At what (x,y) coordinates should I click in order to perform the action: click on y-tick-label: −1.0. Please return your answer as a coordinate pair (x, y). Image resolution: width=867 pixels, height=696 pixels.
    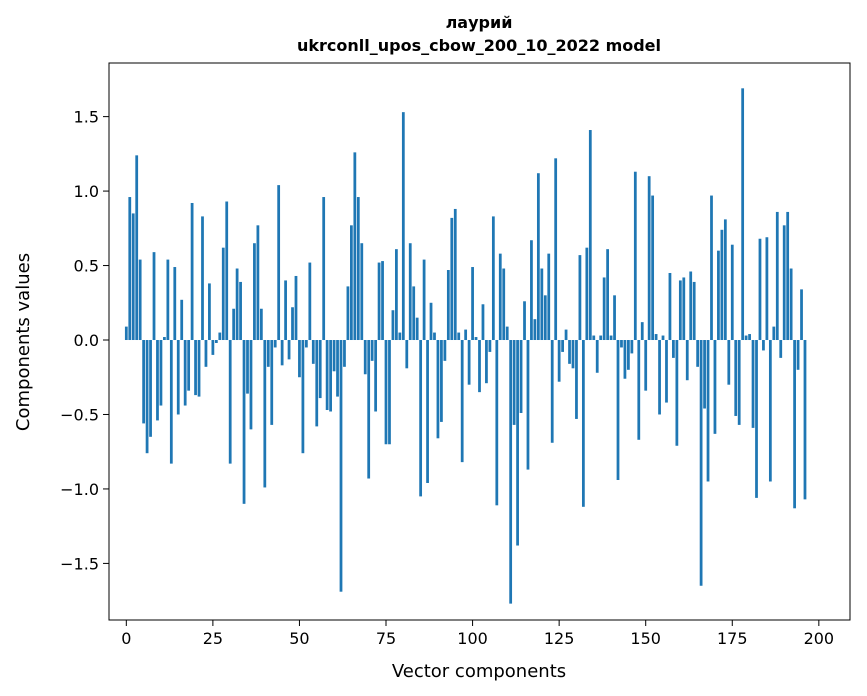
    Looking at the image, I should click on (79, 489).